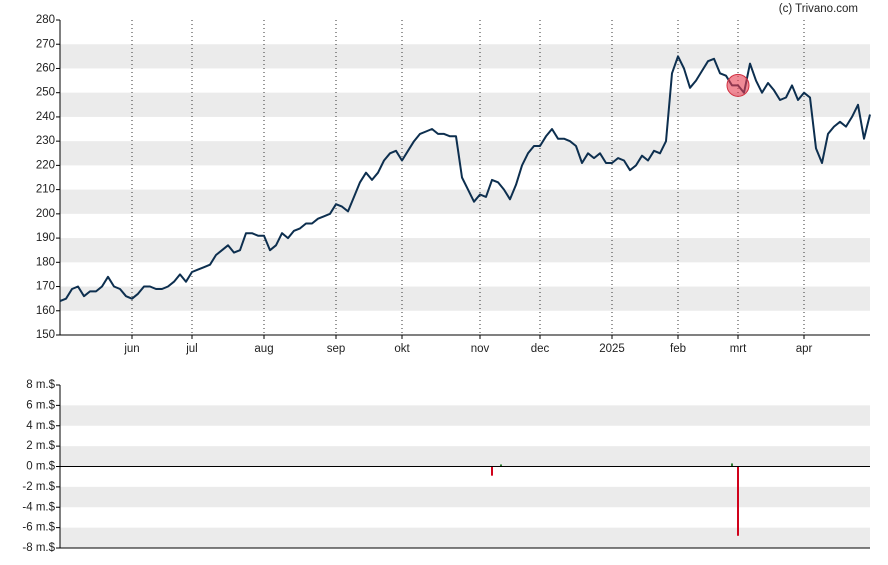 The height and width of the screenshot is (565, 888). Describe the element at coordinates (45, 214) in the screenshot. I see `y-tick-label: 200` at that location.